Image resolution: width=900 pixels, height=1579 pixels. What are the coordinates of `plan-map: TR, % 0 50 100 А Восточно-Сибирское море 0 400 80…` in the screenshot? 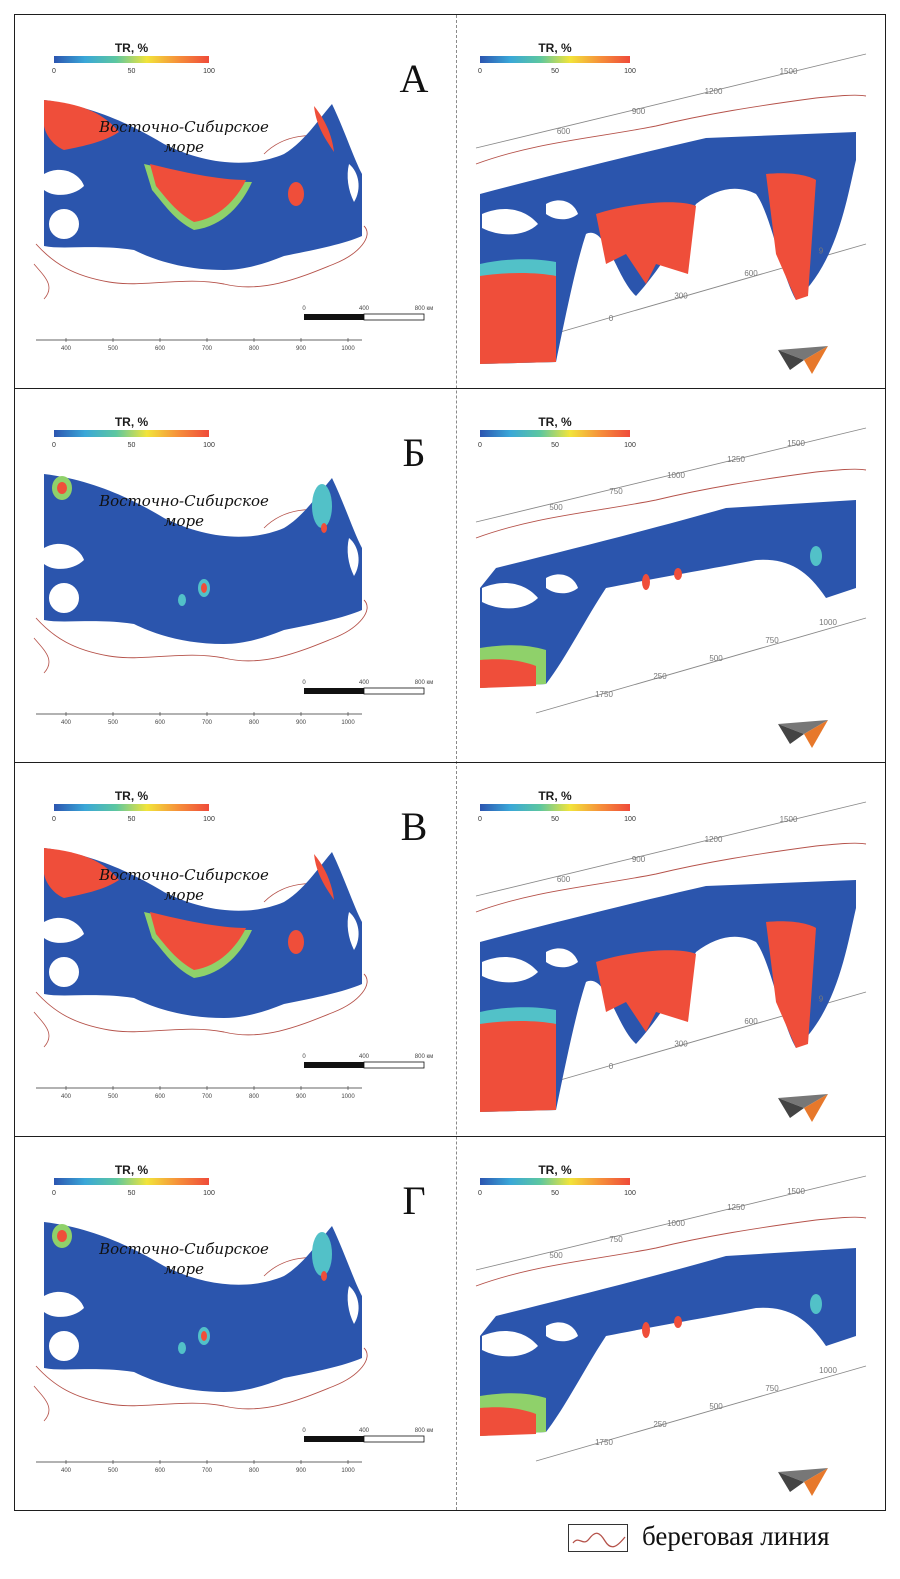 It's located at (233, 196).